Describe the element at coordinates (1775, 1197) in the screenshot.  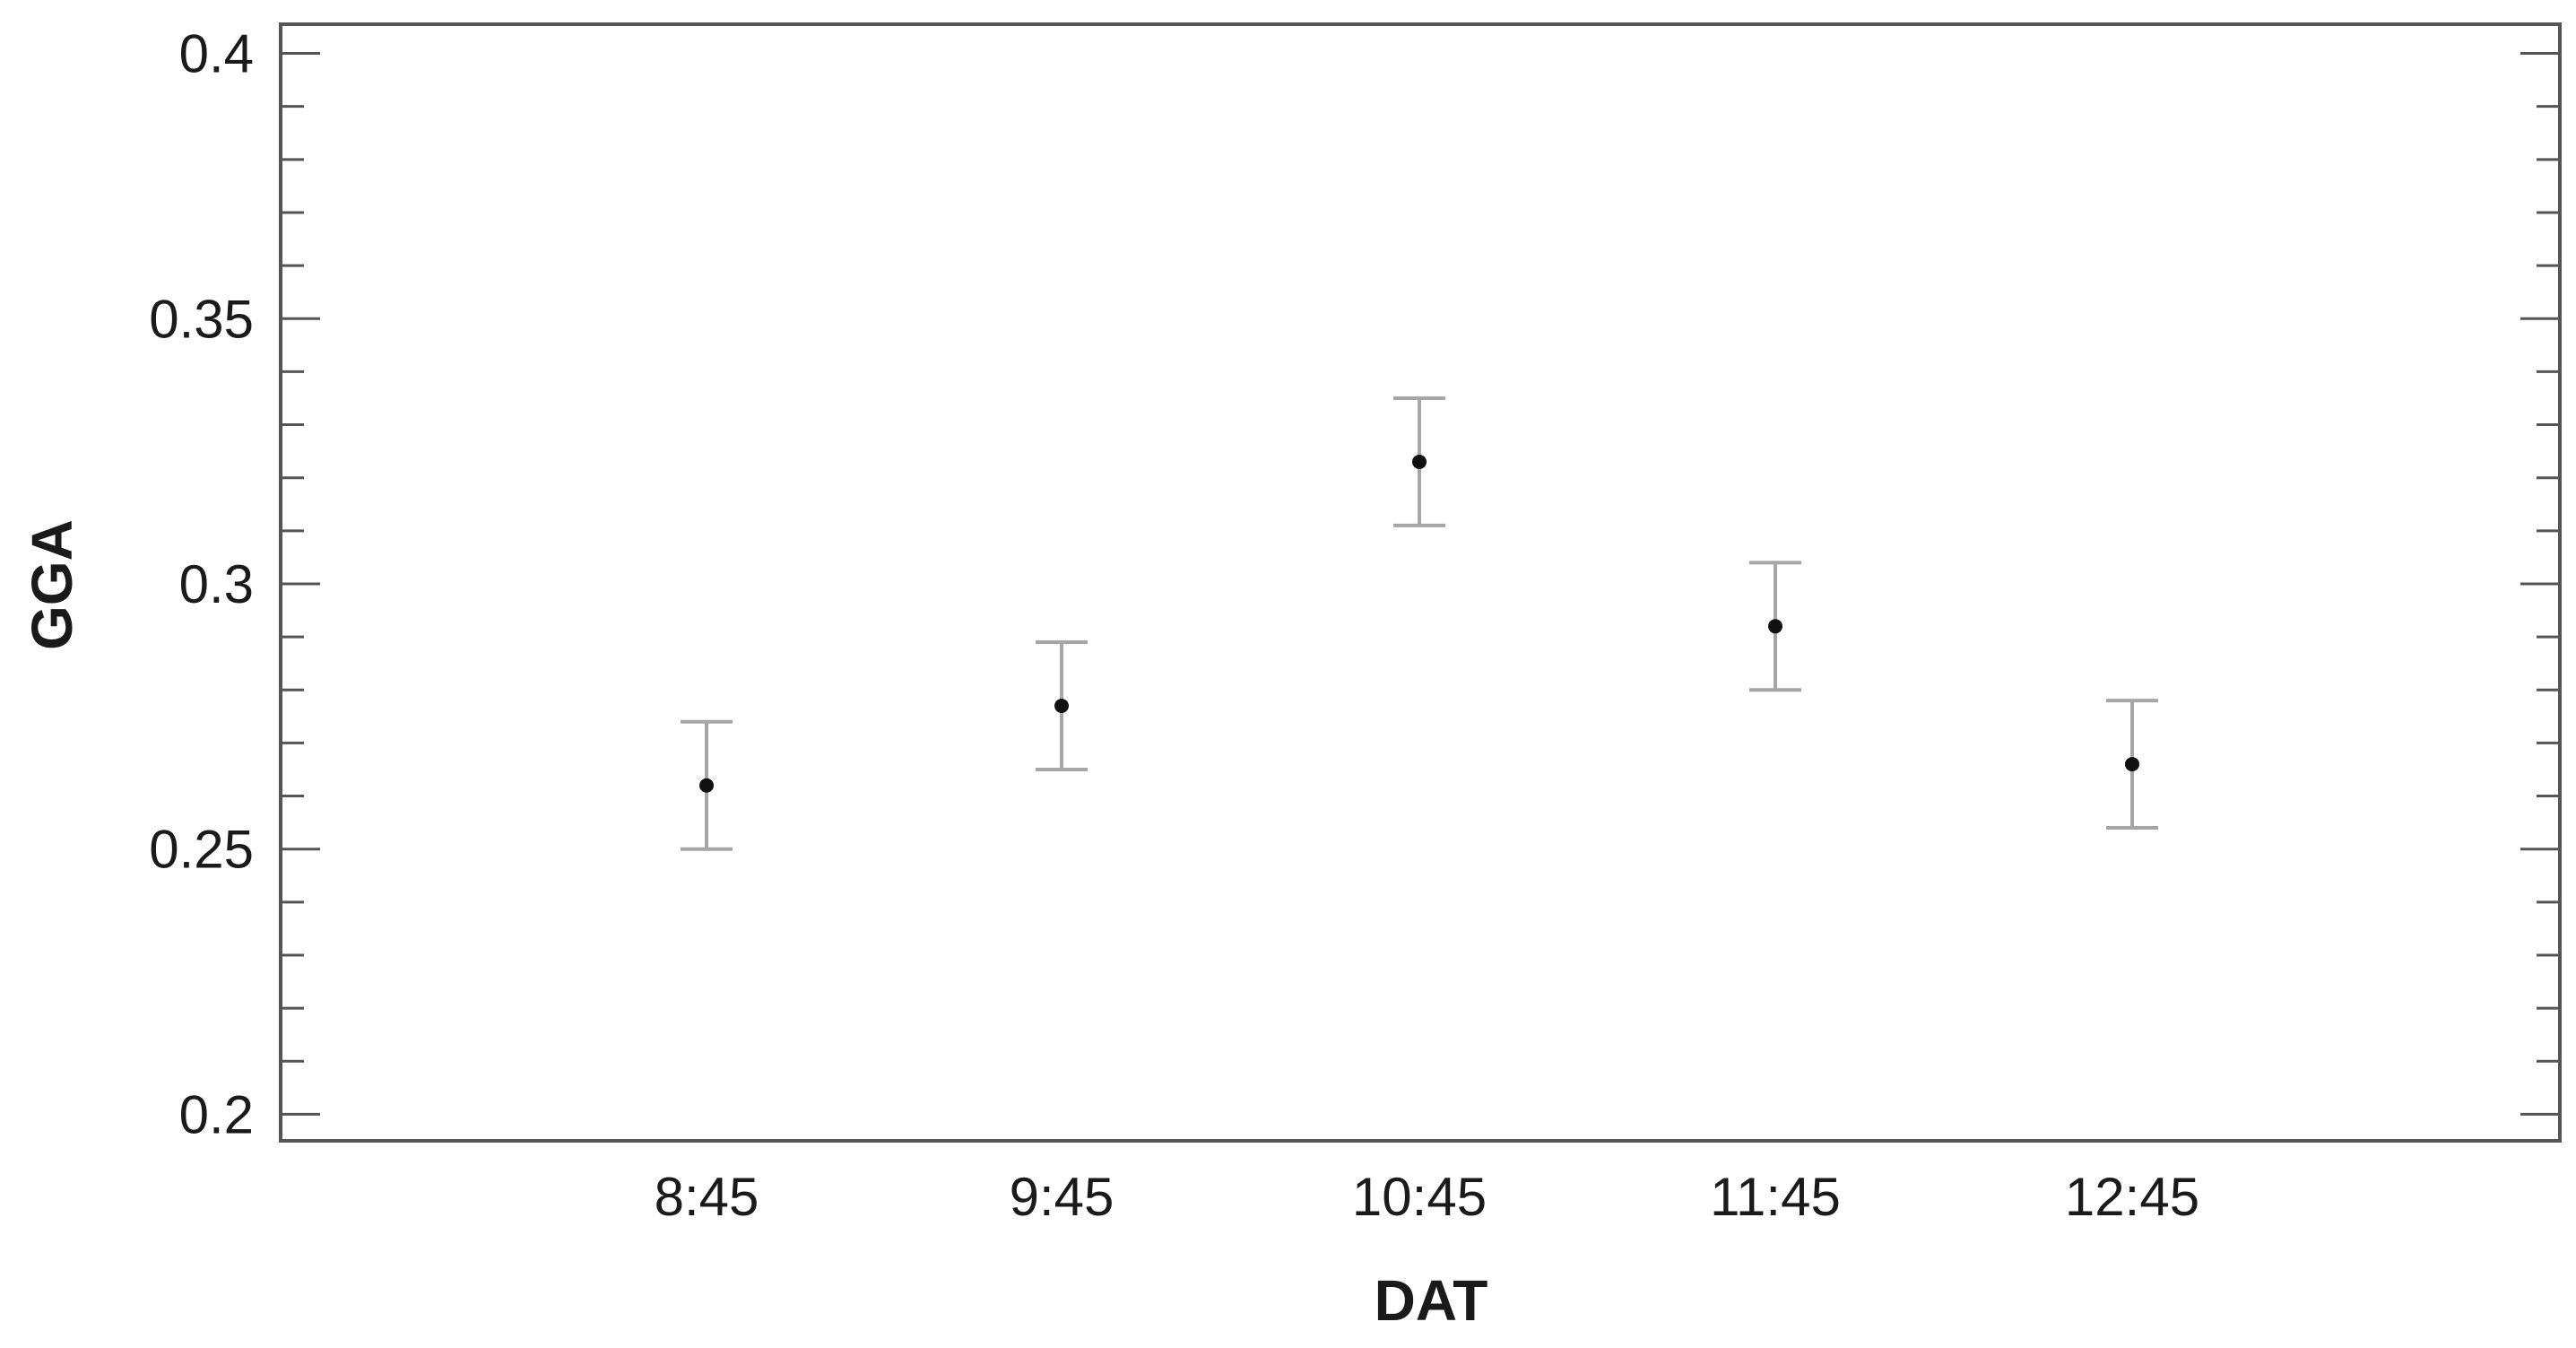
I see `x-tick-label: 11:45` at that location.